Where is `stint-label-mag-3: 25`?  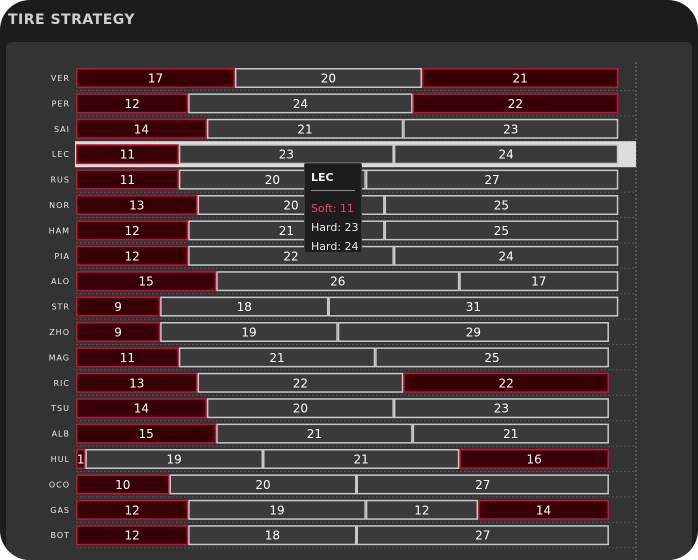
stint-label-mag-3: 25 is located at coordinates (491, 358).